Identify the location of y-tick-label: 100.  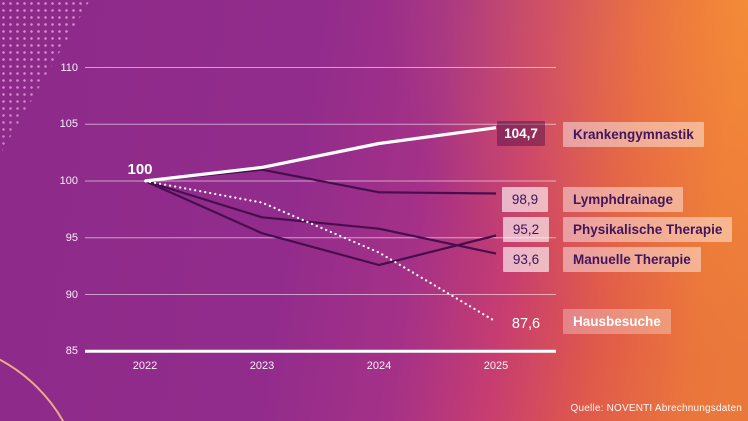
(68, 181).